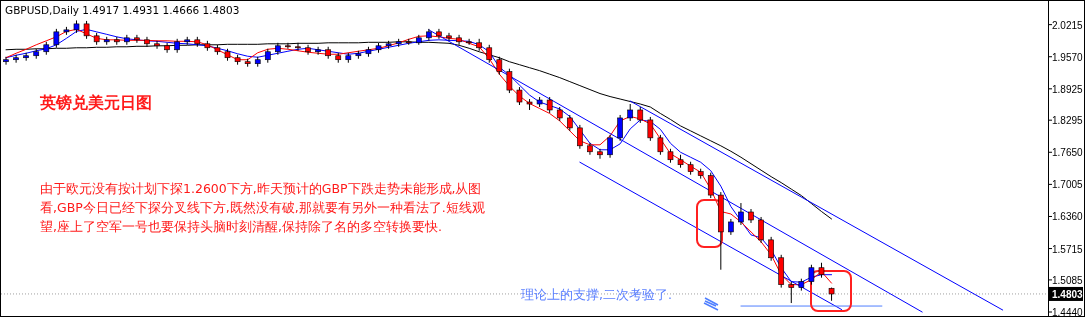 This screenshot has width=1085, height=317. I want to click on y-tick-label: 1.9570, so click(1068, 57).